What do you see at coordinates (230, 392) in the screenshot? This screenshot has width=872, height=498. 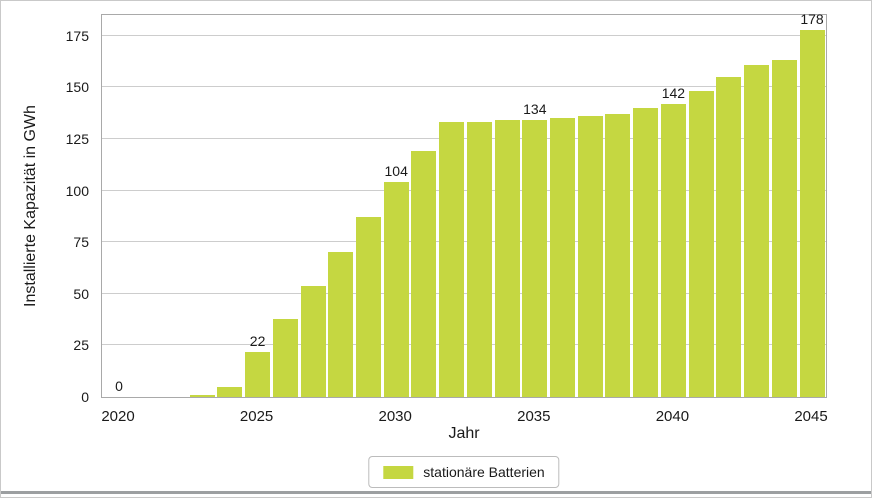 I see `bar-2024` at bounding box center [230, 392].